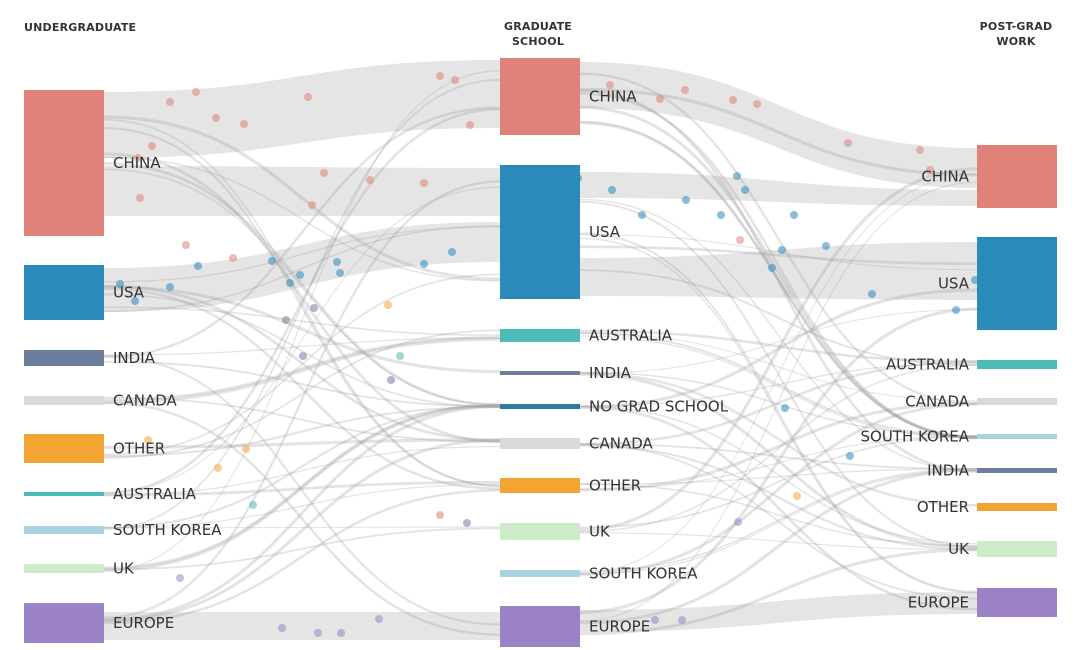  Describe the element at coordinates (540, 531) in the screenshot. I see `node-graduate-uk` at that location.